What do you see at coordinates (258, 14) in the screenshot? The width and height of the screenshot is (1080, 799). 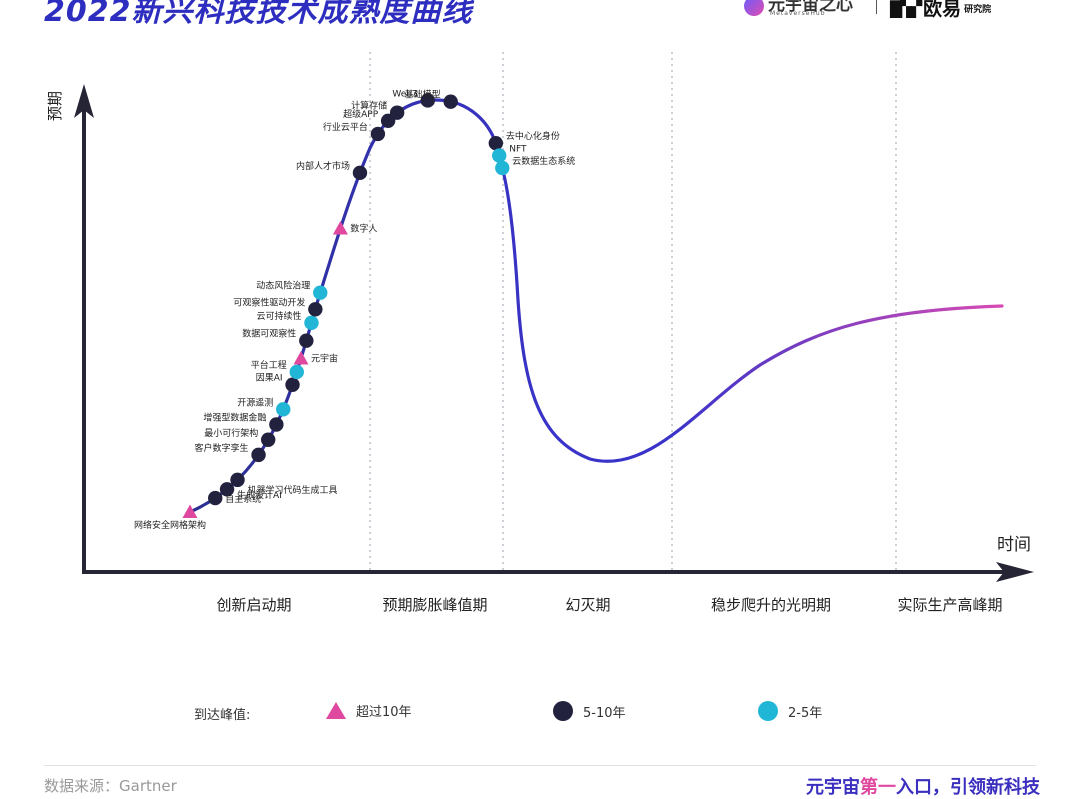 I see `page-title: 2022新兴科技技术成熟度曲线` at bounding box center [258, 14].